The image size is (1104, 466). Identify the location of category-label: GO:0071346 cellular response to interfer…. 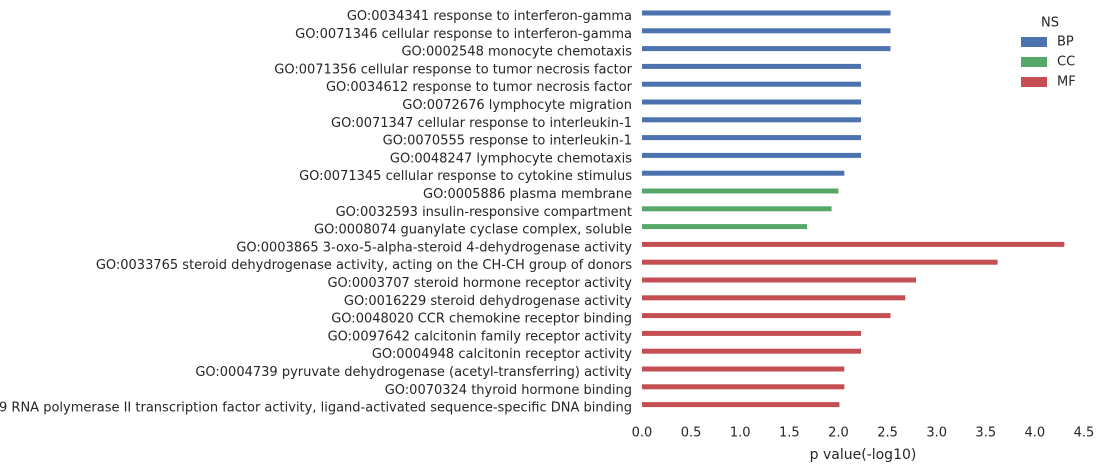
(463, 34).